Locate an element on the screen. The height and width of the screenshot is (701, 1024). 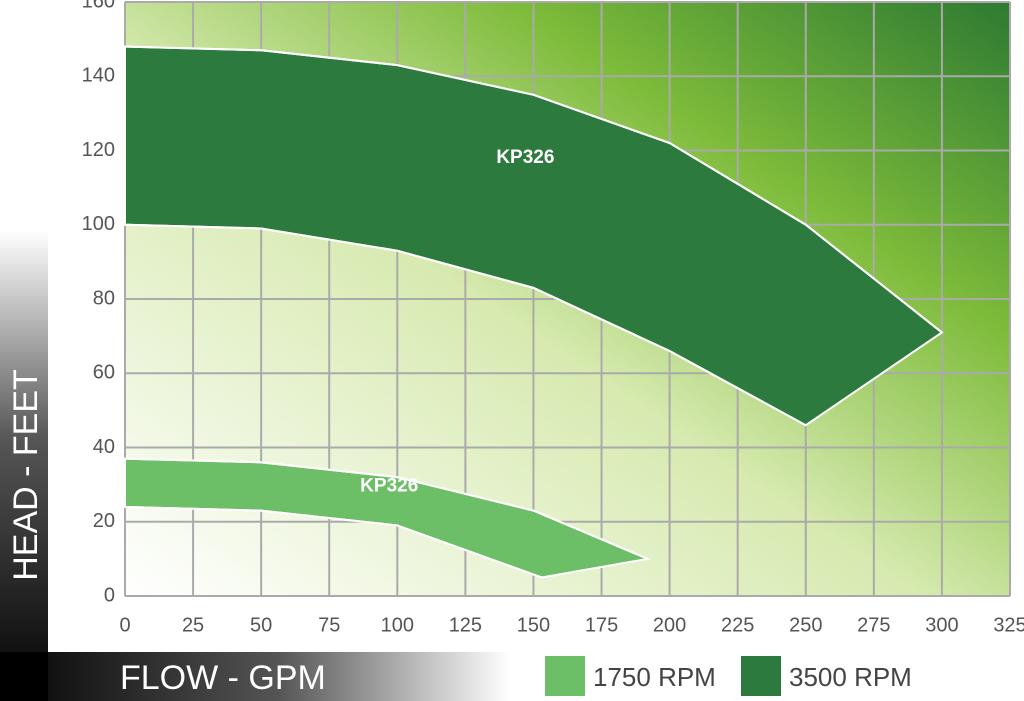
y-label-band is located at coordinates (24, 441).